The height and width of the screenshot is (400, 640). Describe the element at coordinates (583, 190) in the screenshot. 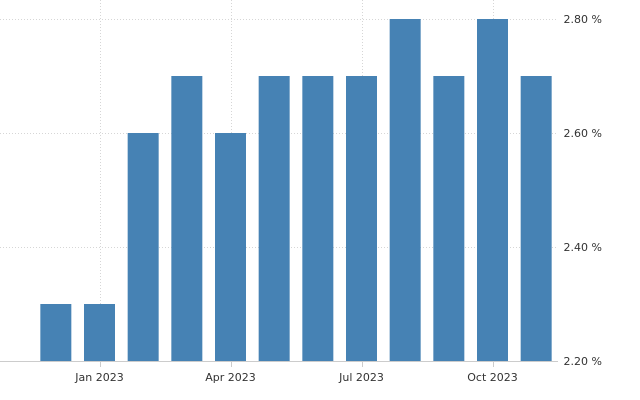

I see `y-axis-ticks: 2.20 % 2.40 % 2.60 % 2.80 %` at that location.